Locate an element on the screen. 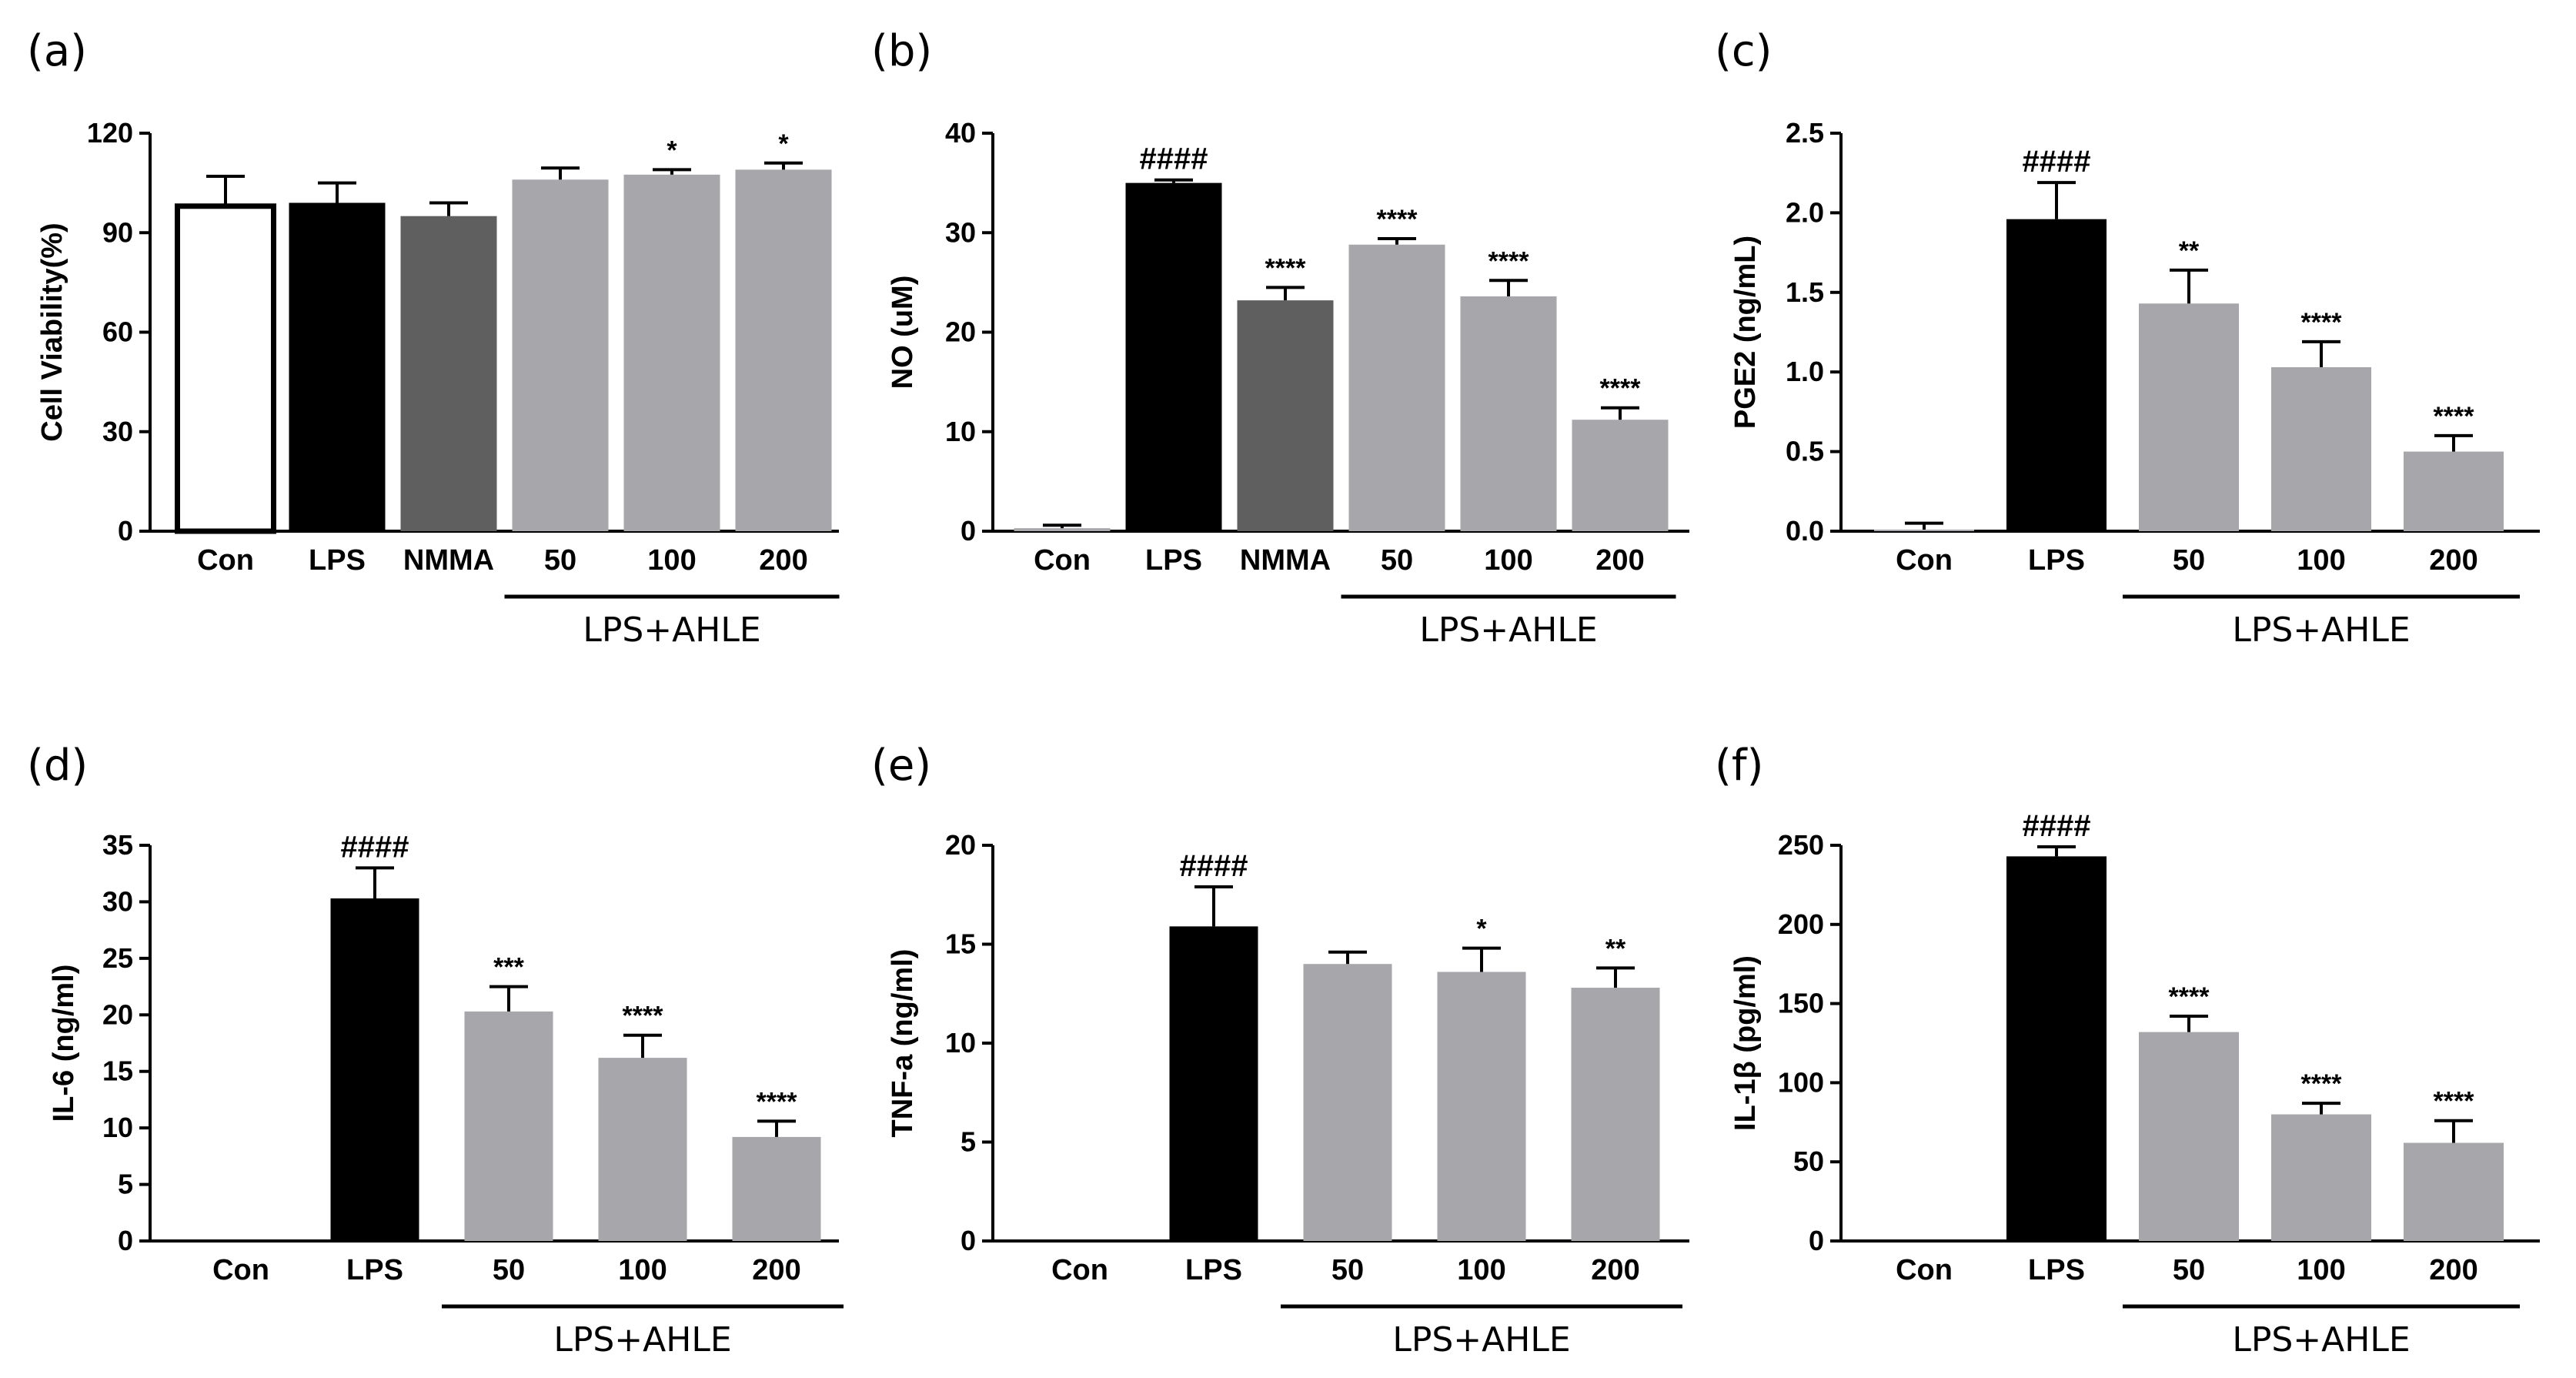  y-tick-label: 60 is located at coordinates (118, 332).